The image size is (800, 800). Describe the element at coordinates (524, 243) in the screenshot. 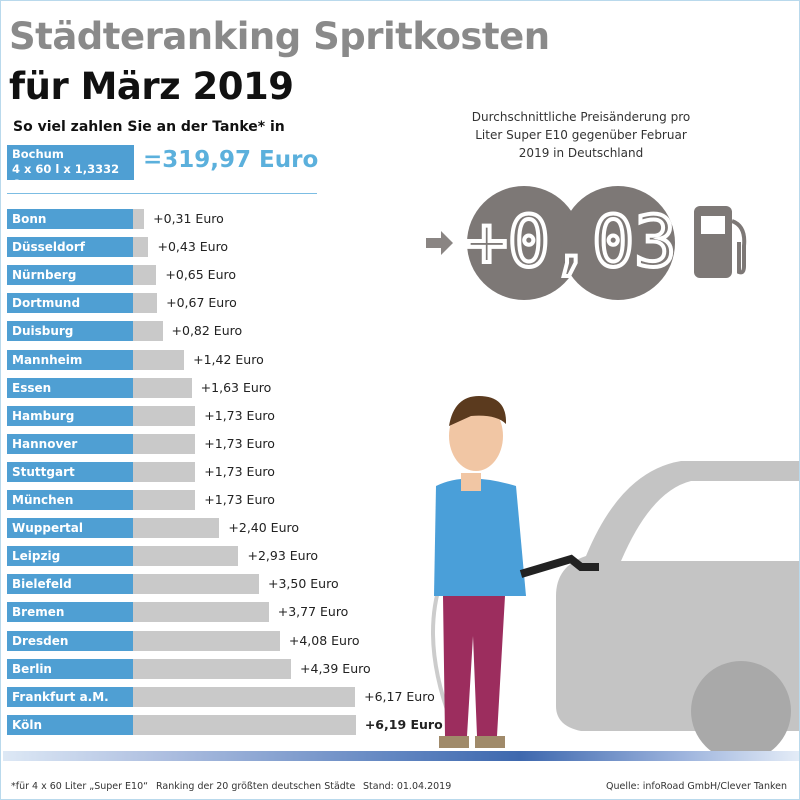

I see `display-circle-left` at that location.